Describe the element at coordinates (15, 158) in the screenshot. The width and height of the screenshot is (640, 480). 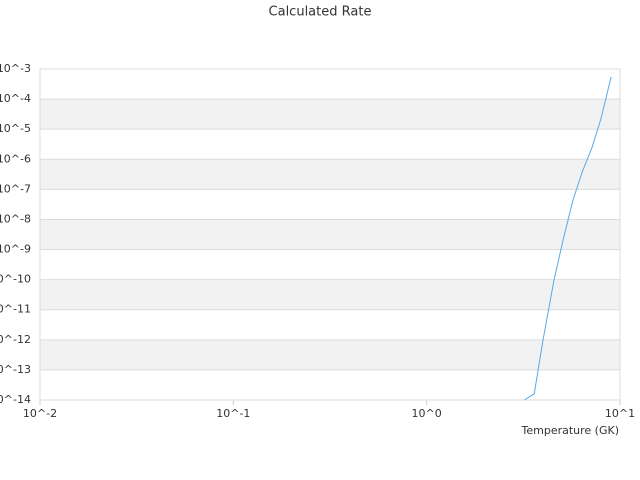
I see `y-tick-label: 10^-6` at that location.